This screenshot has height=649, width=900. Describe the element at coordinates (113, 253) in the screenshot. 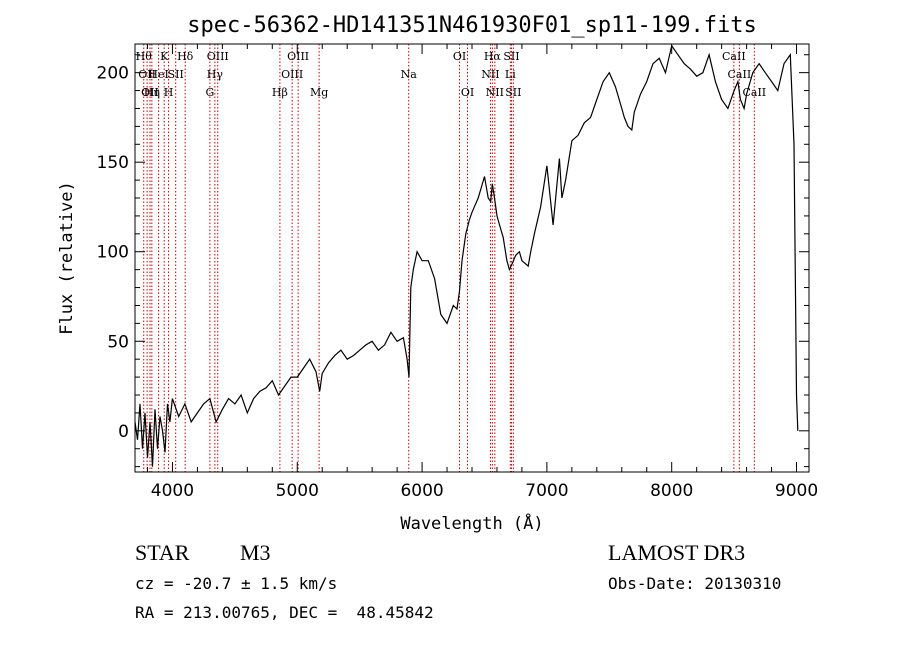

I see `y-tick-label: 100` at that location.